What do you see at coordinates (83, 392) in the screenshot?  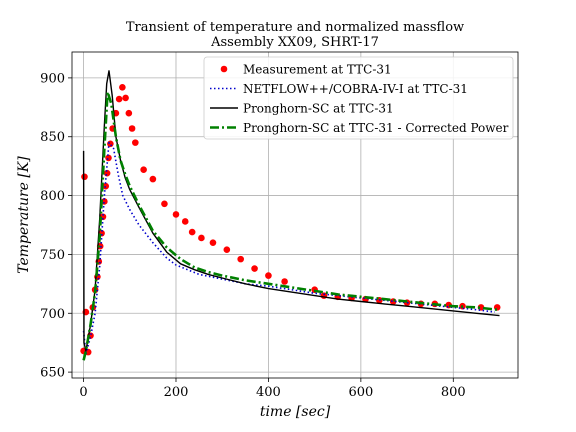 I see `x-tick-label: 0` at bounding box center [83, 392].